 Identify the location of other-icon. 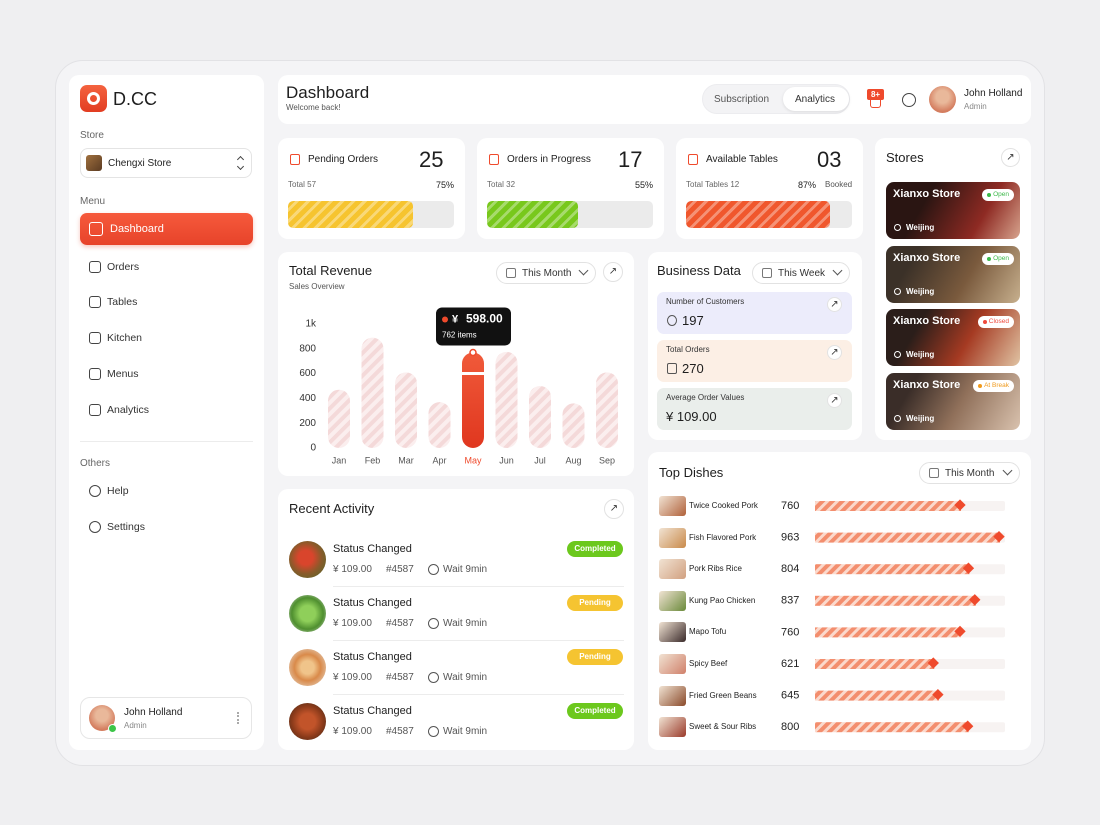
(95, 491).